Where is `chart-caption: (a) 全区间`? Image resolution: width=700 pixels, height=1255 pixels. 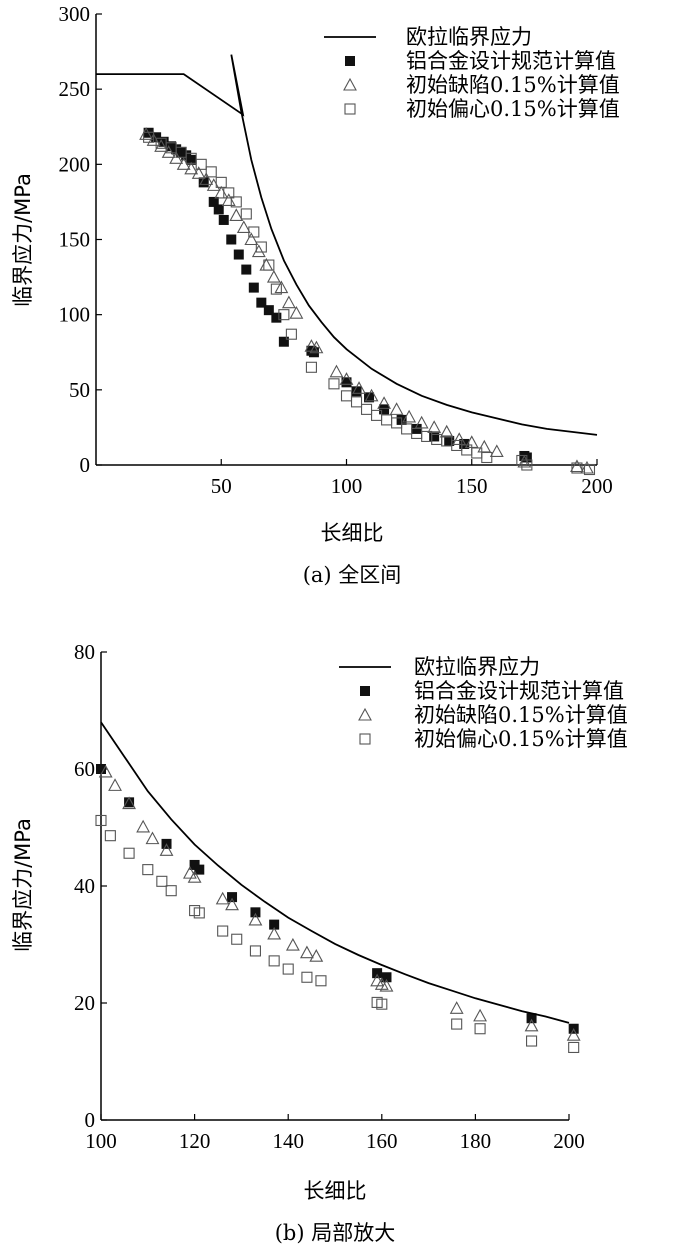 chart-caption: (a) 全区间 is located at coordinates (352, 575).